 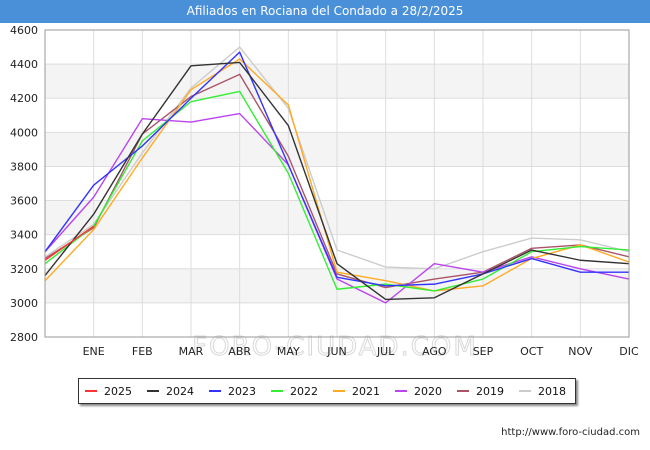 I want to click on x-tick-label: OCT, so click(x=531, y=351).